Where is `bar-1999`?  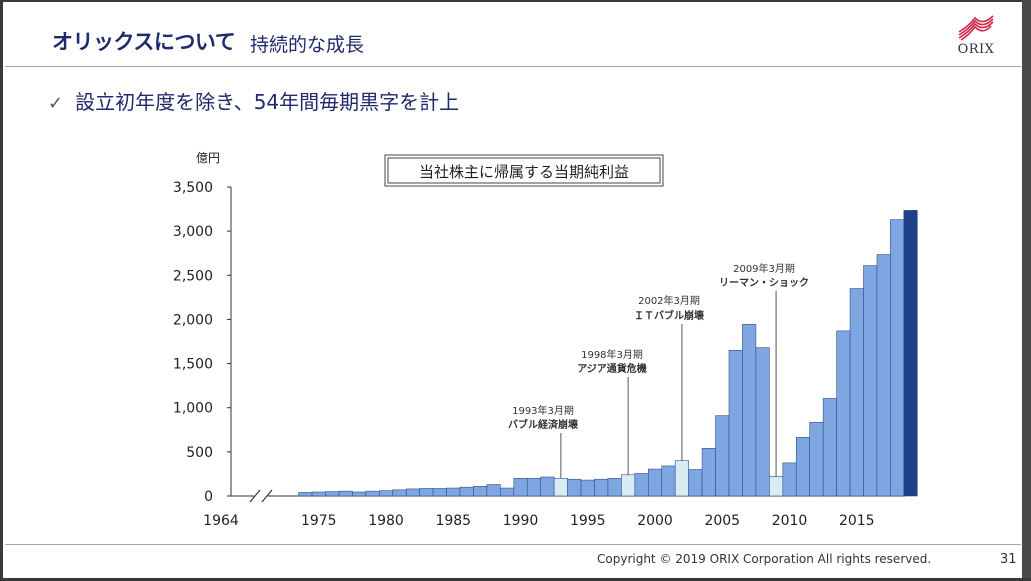
bar-1999 is located at coordinates (641, 485).